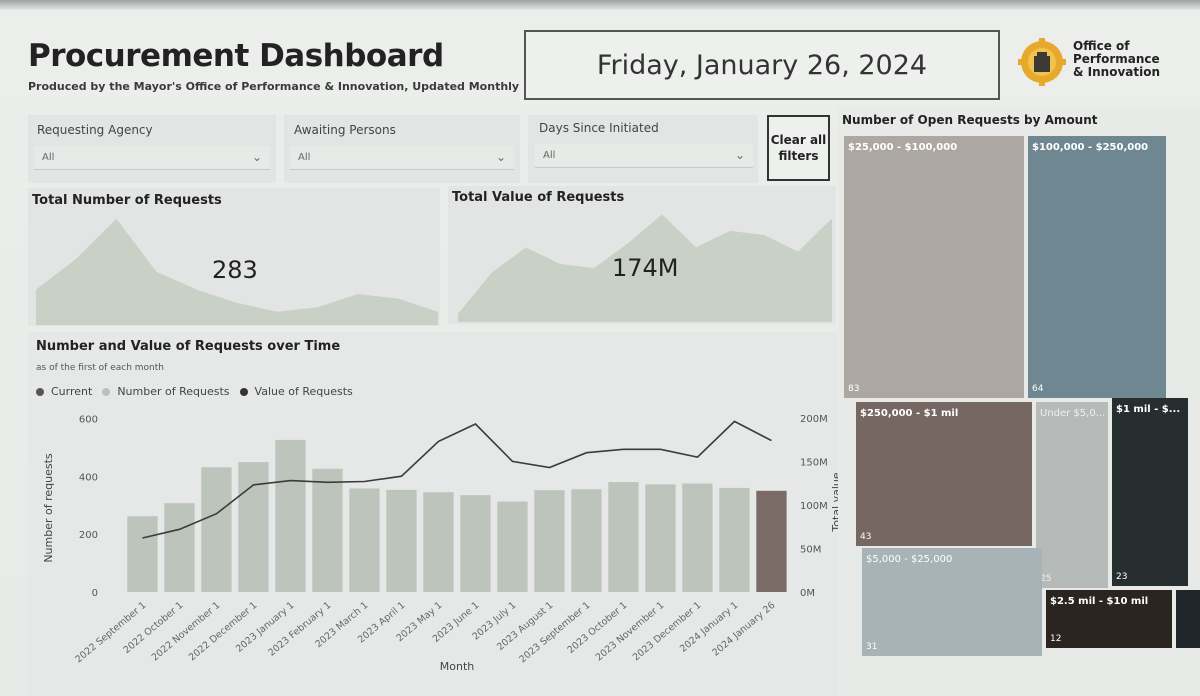 The height and width of the screenshot is (696, 1200). I want to click on treemap-tile: $1 mil - $... 23, so click(1150, 492).